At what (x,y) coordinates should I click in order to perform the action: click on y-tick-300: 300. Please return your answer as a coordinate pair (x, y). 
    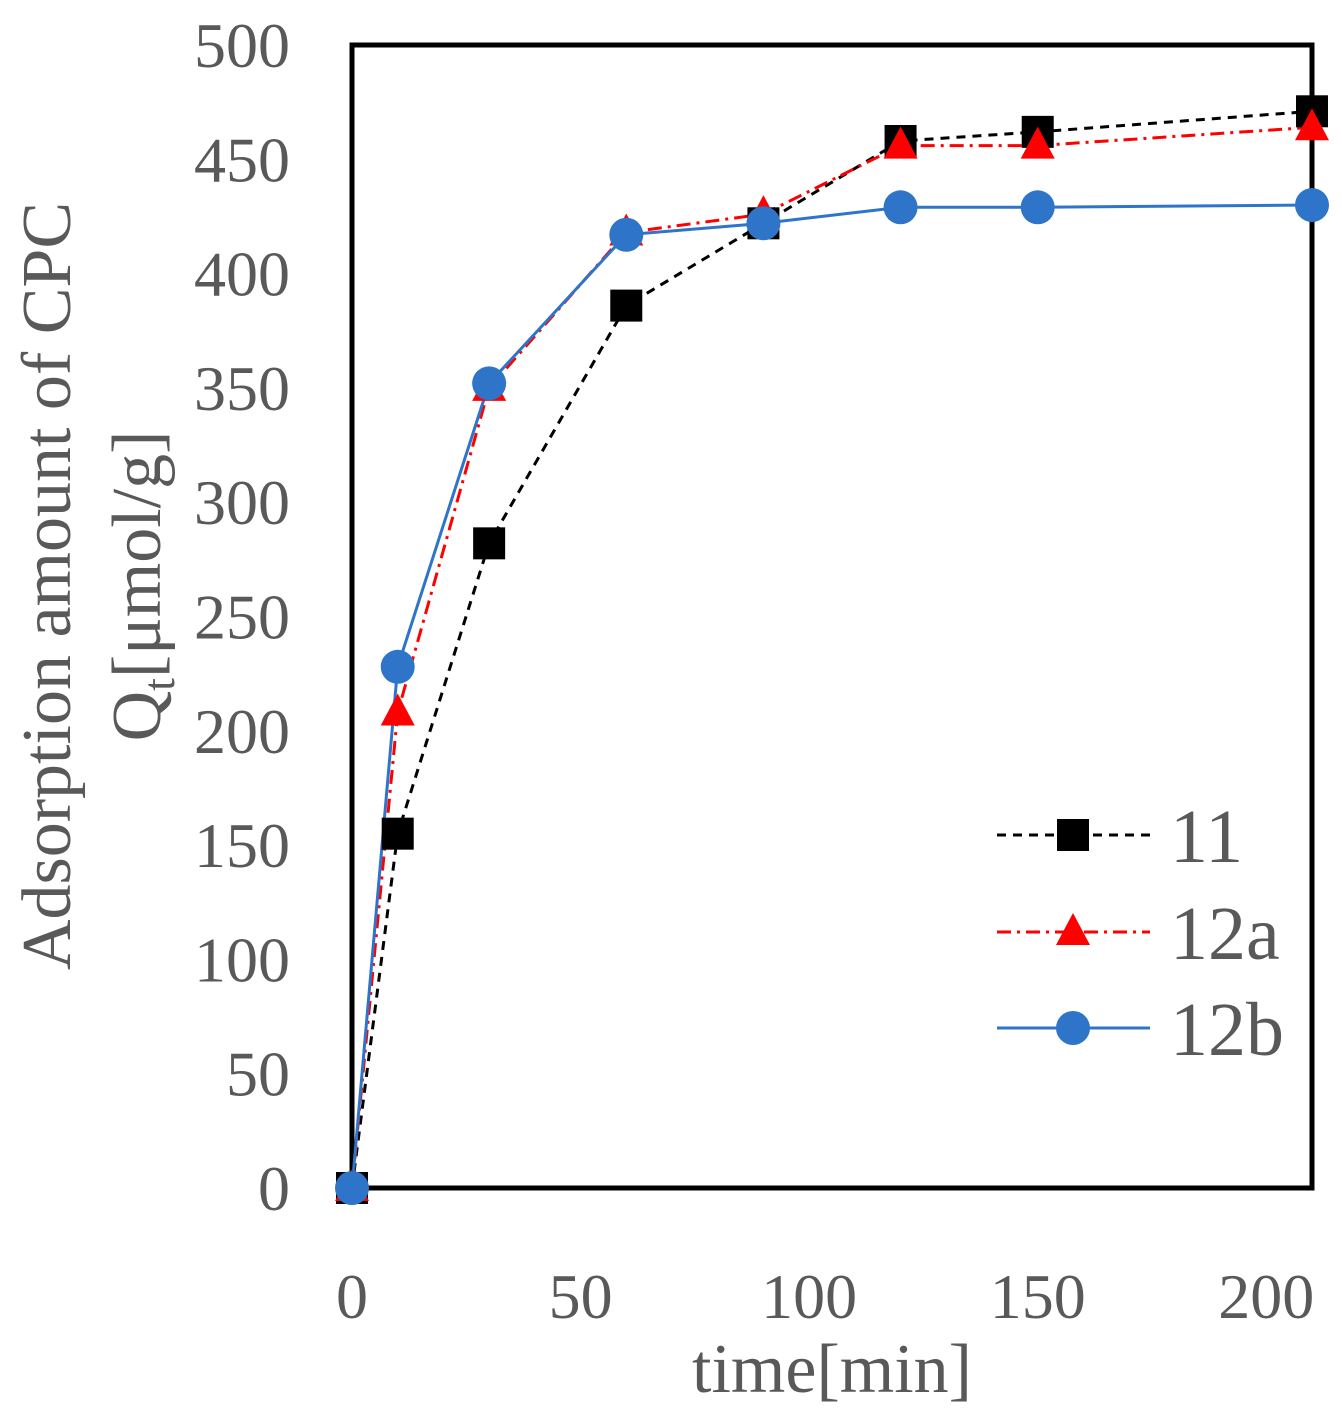
    Looking at the image, I should click on (242, 502).